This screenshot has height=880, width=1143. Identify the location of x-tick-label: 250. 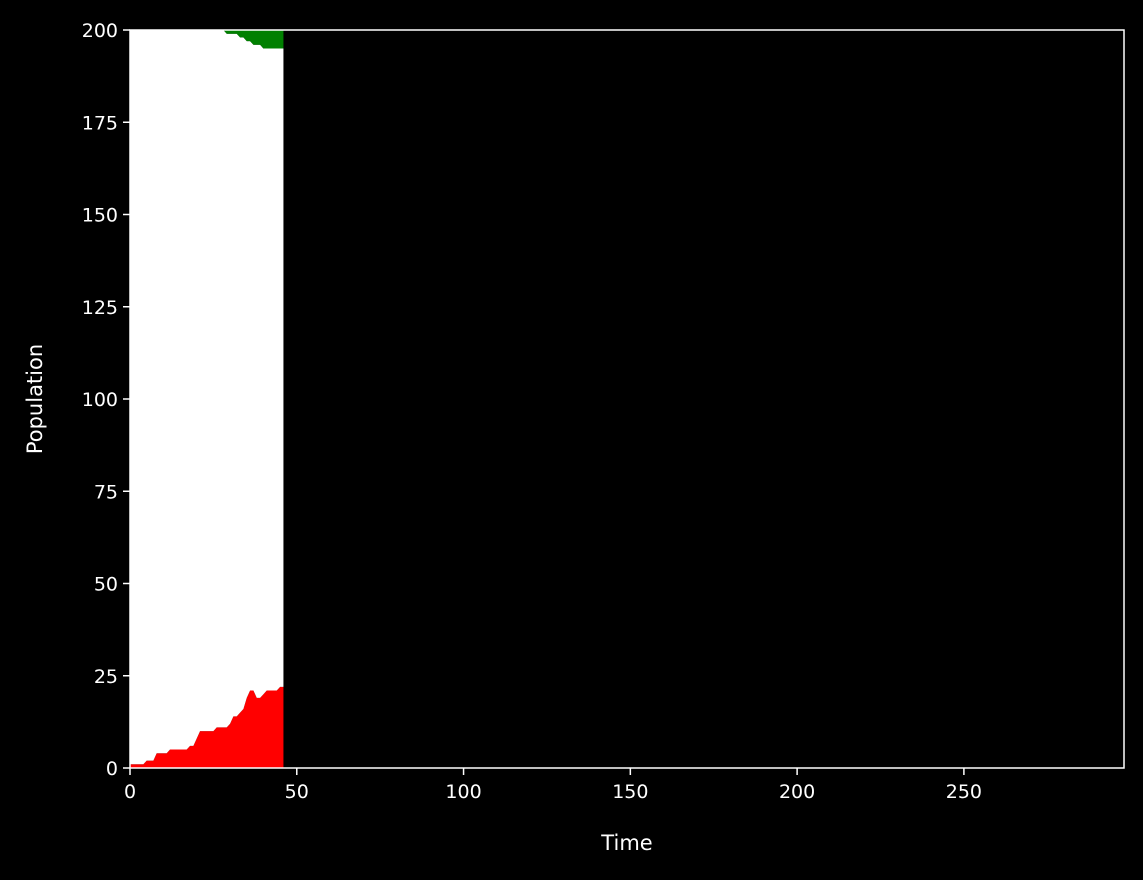
(964, 792).